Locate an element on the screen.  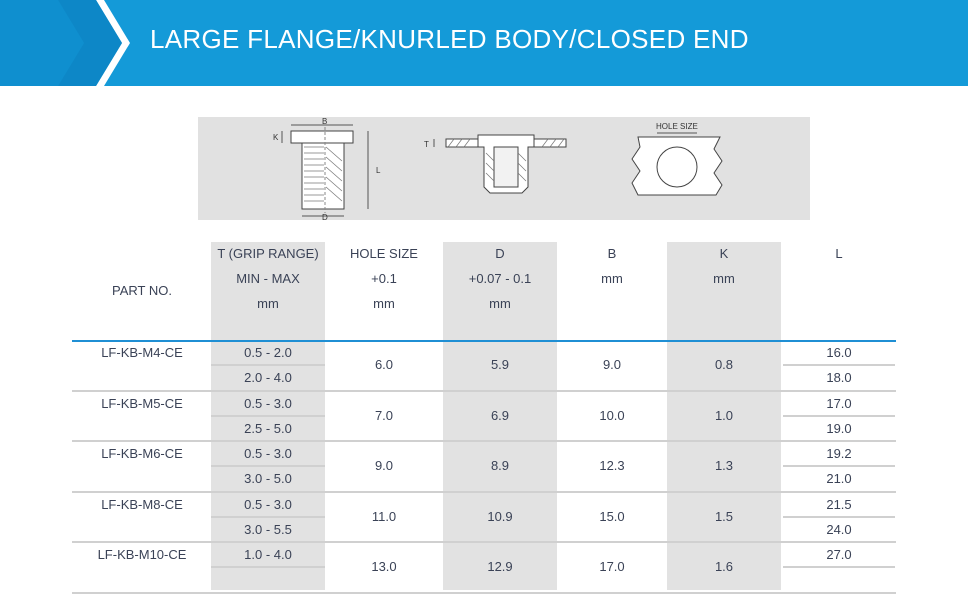
rivet-nut-diagram: B K L D T HOLE SI is located at coordinates (504, 168).